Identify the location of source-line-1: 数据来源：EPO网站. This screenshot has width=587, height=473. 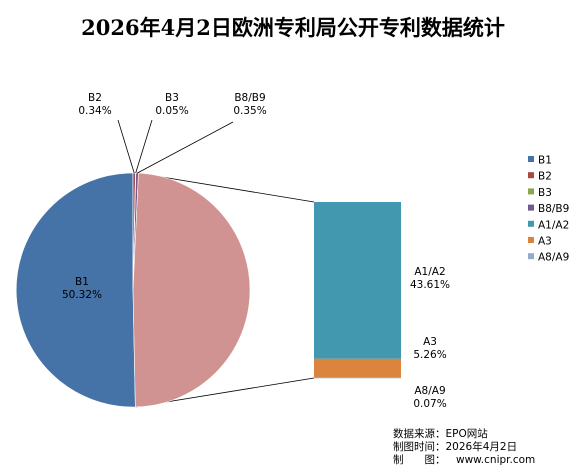
(440, 433).